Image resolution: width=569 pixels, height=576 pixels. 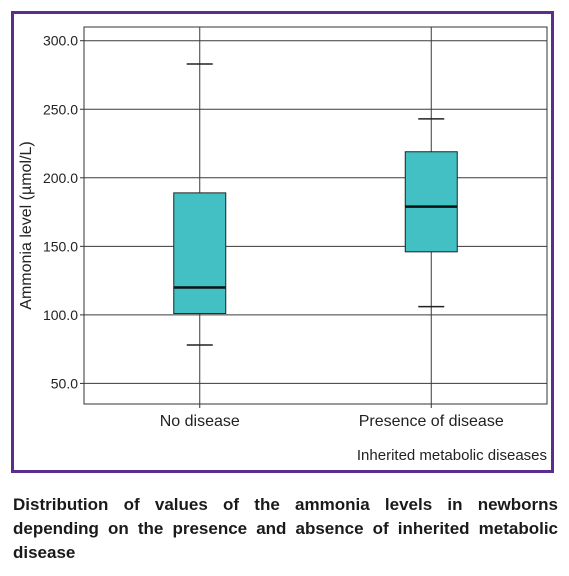 I want to click on y-axis-label: Ammonia level (µmol/L), so click(x=26, y=225).